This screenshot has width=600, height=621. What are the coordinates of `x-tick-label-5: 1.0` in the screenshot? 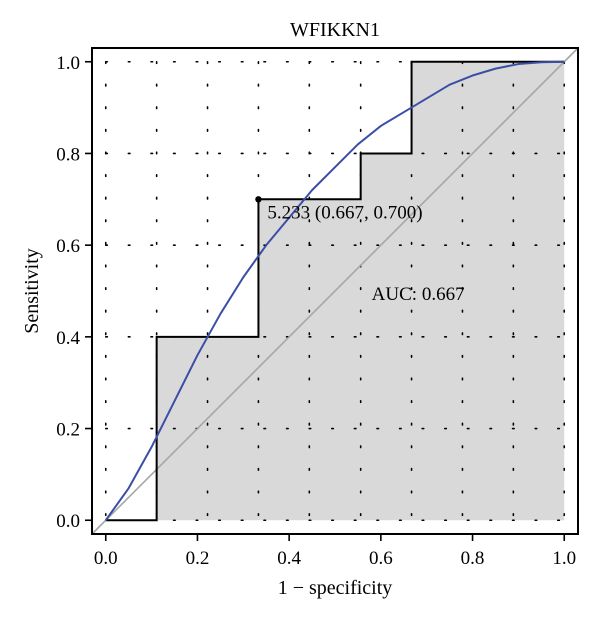 It's located at (564, 558).